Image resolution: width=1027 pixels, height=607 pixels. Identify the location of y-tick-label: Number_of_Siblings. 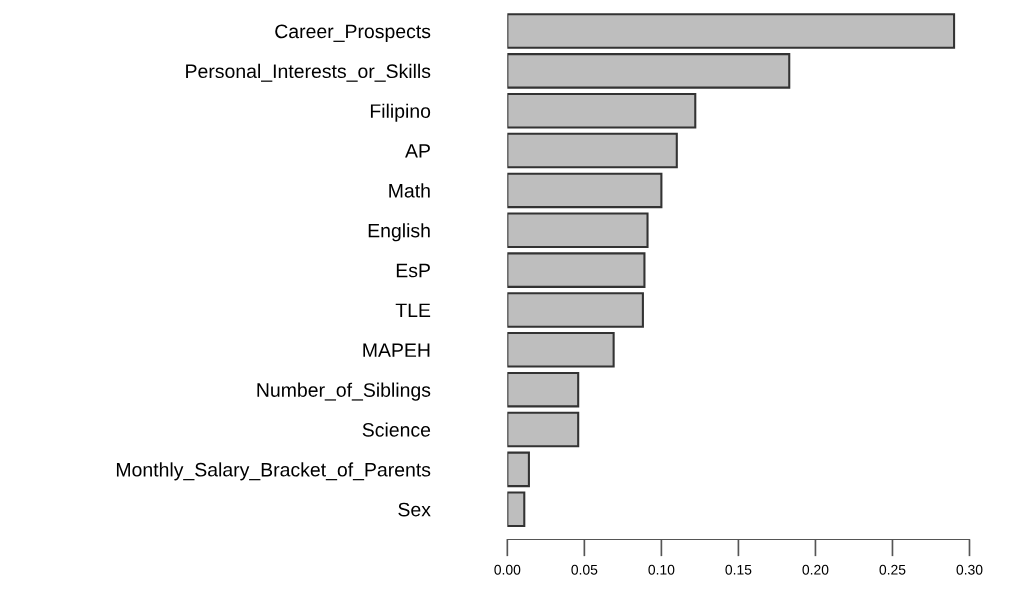
(344, 391).